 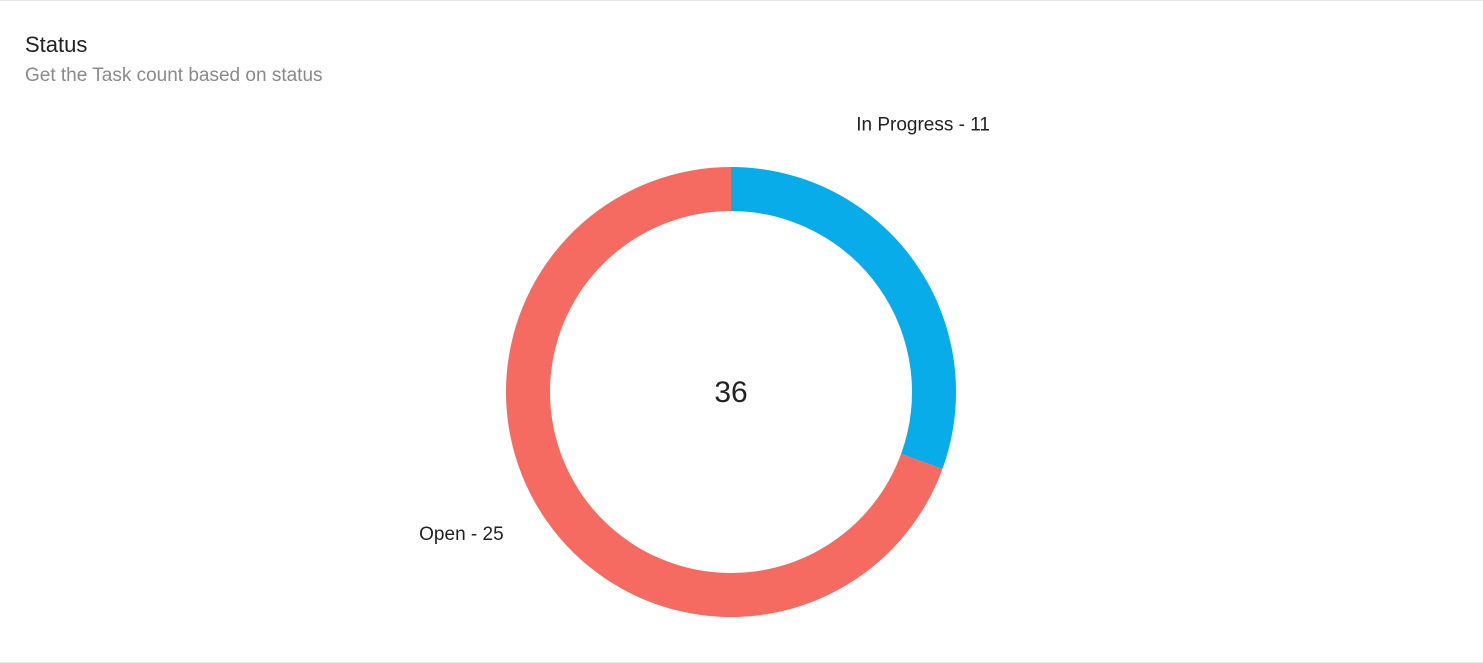 I want to click on center-total: 36, so click(x=730, y=392).